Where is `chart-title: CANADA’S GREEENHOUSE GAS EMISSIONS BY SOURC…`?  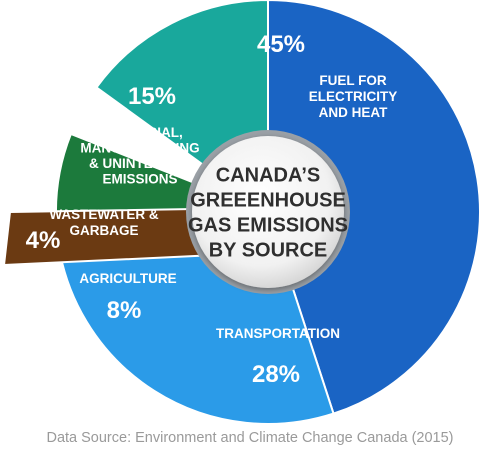 chart-title: CANADA’S GREEENHOUSE GAS EMISSIONS BY SOURC… is located at coordinates (268, 213).